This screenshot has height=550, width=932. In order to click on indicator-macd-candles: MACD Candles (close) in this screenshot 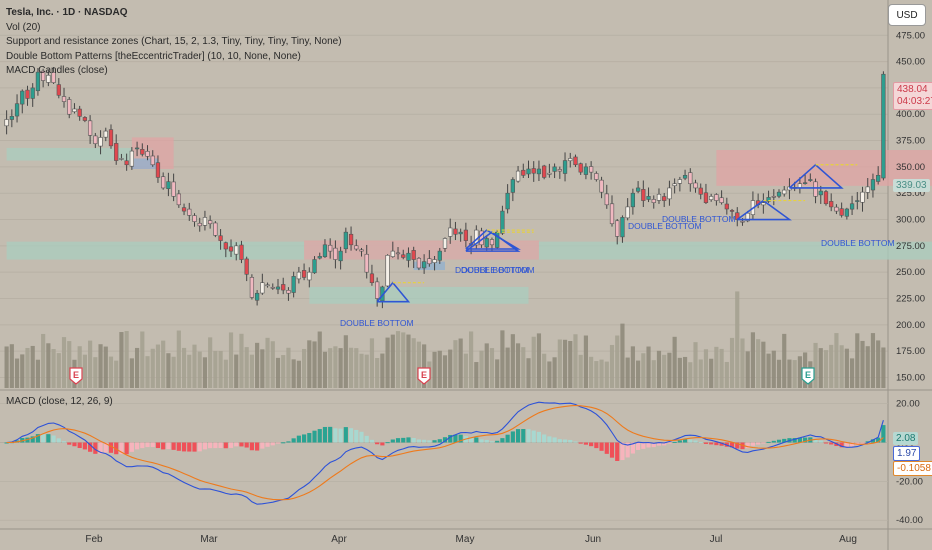, I will do `click(57, 70)`.